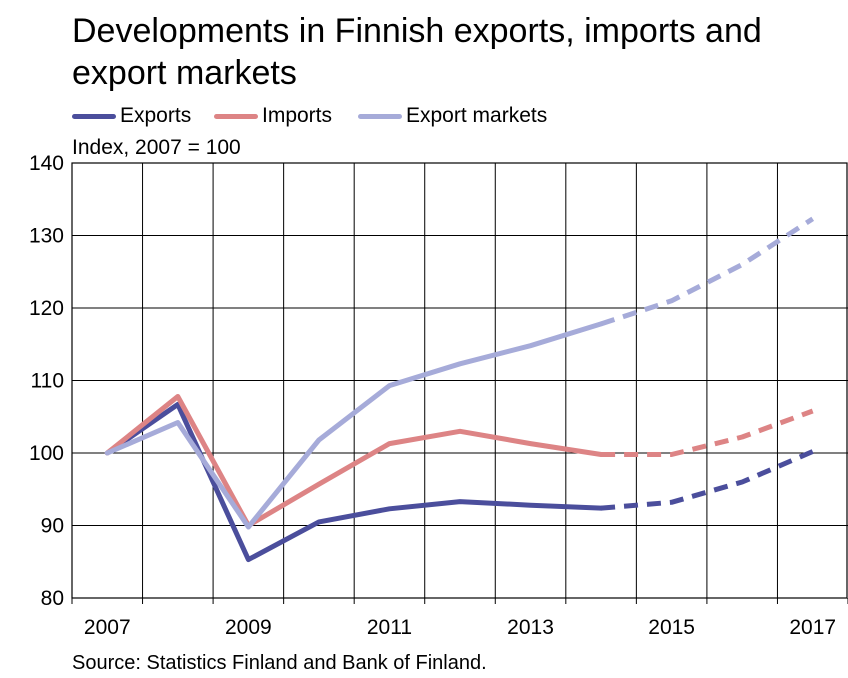  What do you see at coordinates (46, 308) in the screenshot?
I see `y-tick-label: 120` at bounding box center [46, 308].